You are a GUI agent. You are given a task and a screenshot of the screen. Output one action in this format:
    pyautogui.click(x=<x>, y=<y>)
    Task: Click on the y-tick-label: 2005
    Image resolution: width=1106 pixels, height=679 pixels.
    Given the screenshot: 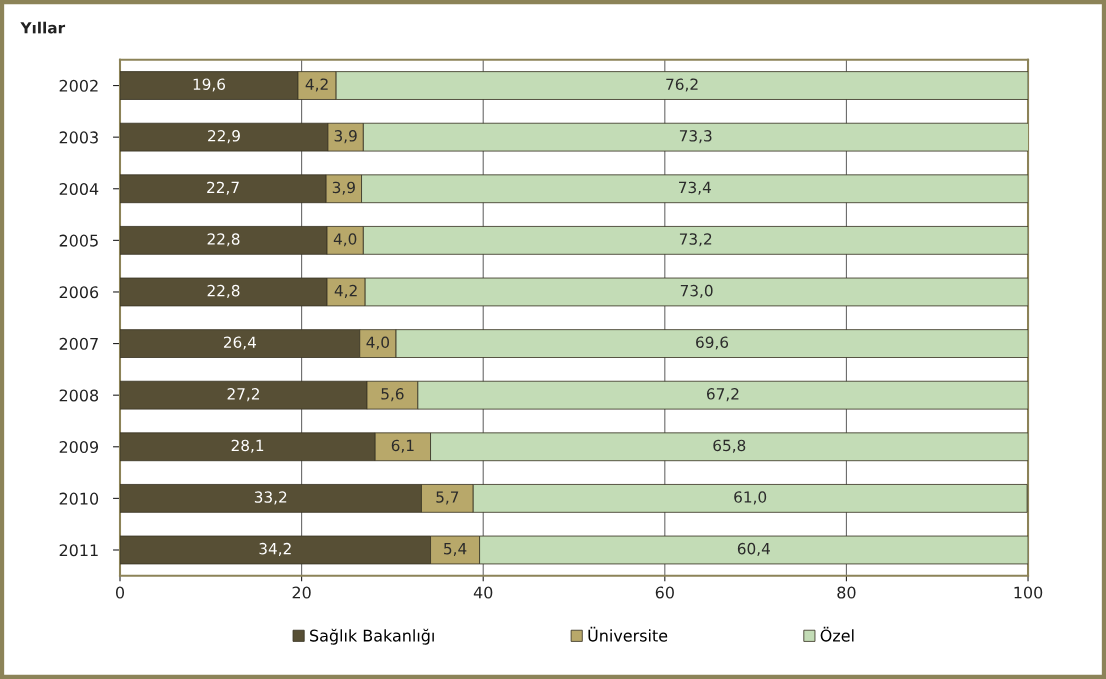 What is the action you would take?
    pyautogui.click(x=78, y=240)
    